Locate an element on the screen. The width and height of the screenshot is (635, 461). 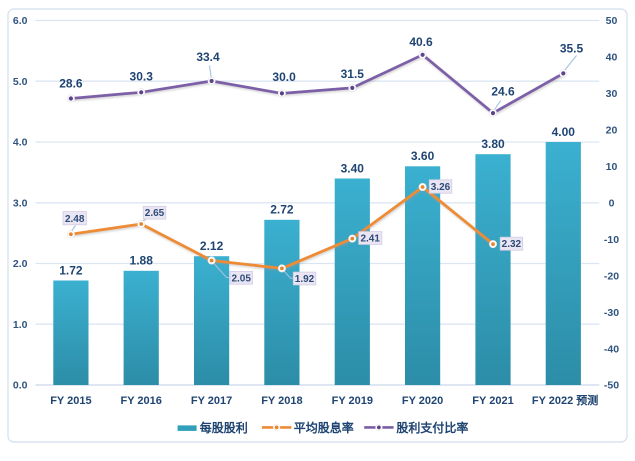
svg-text: 3.40 is located at coordinates (353, 168).